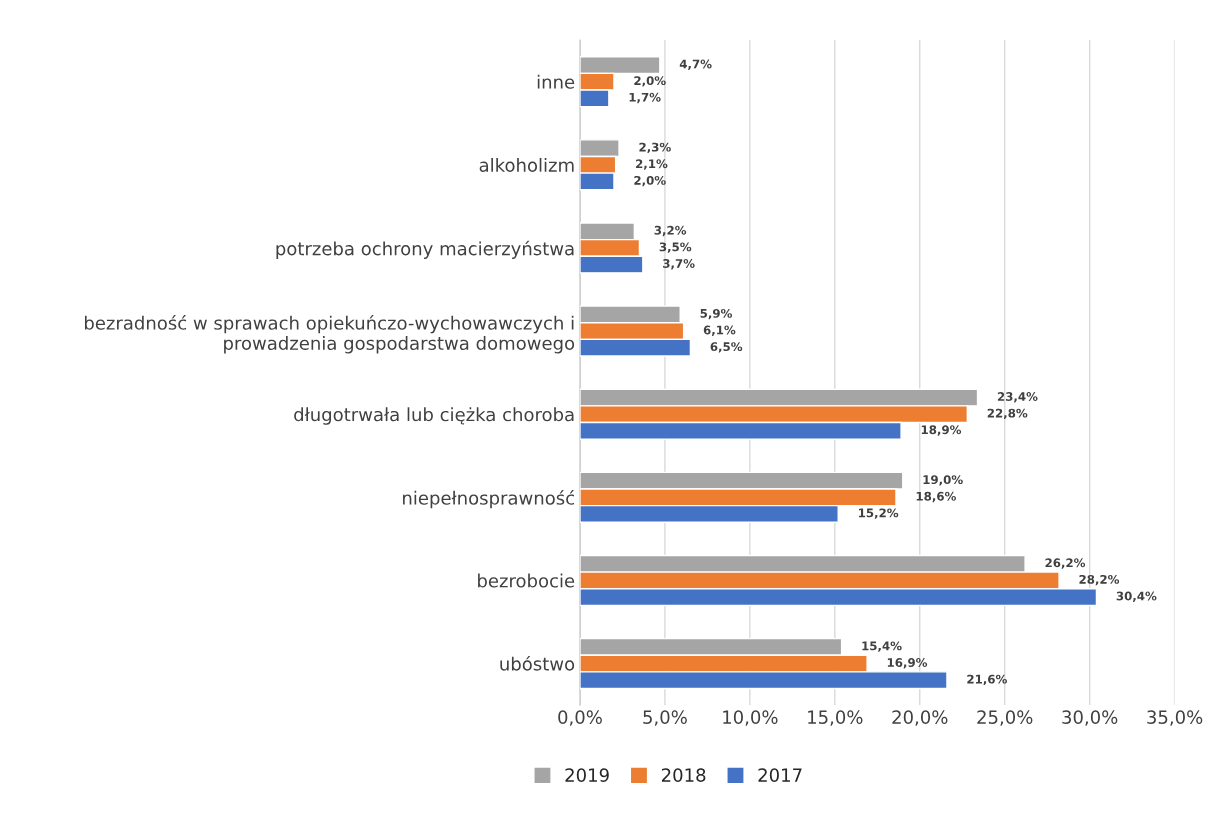  What do you see at coordinates (1175, 718) in the screenshot?
I see `x-tick-label: 35,0%` at bounding box center [1175, 718].